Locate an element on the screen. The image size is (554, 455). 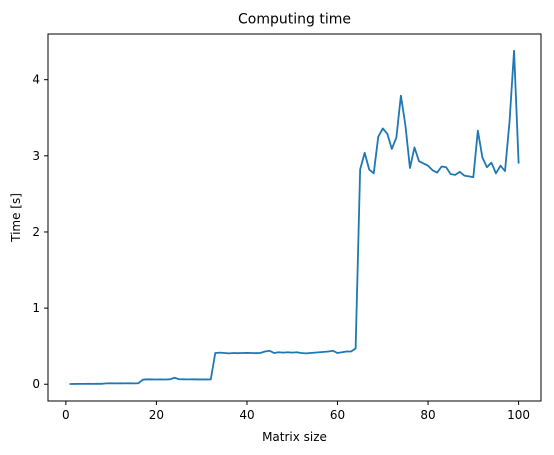
x-tick-label: 60 is located at coordinates (337, 415).